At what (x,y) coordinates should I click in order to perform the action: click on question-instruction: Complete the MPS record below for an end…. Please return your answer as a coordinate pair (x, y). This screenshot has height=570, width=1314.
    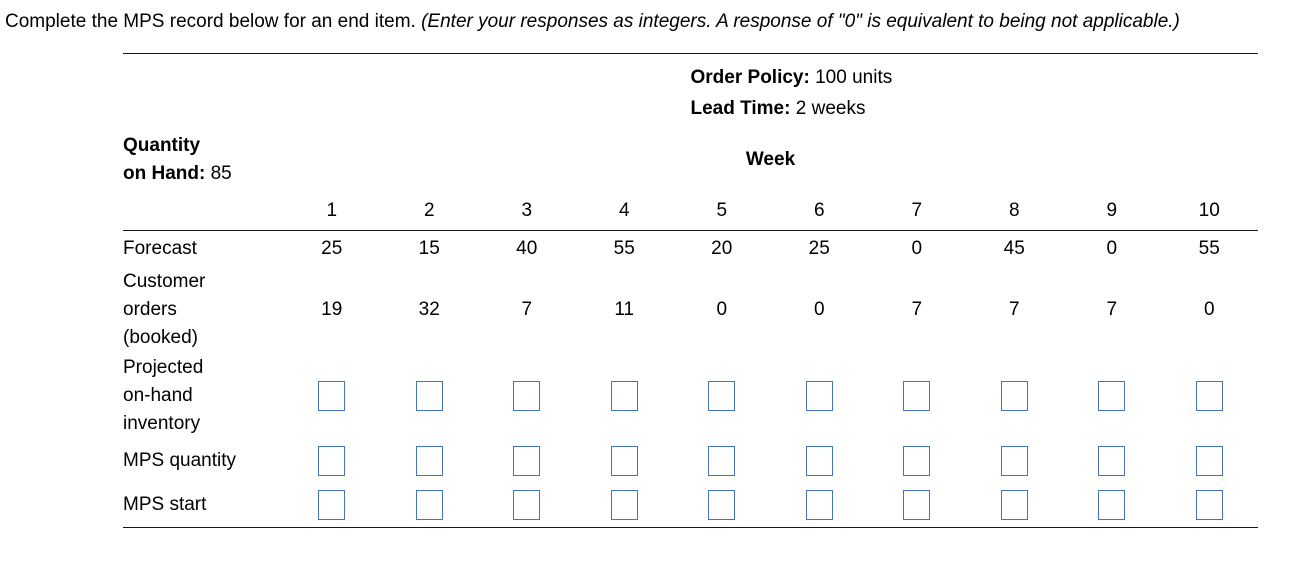
    Looking at the image, I should click on (213, 21).